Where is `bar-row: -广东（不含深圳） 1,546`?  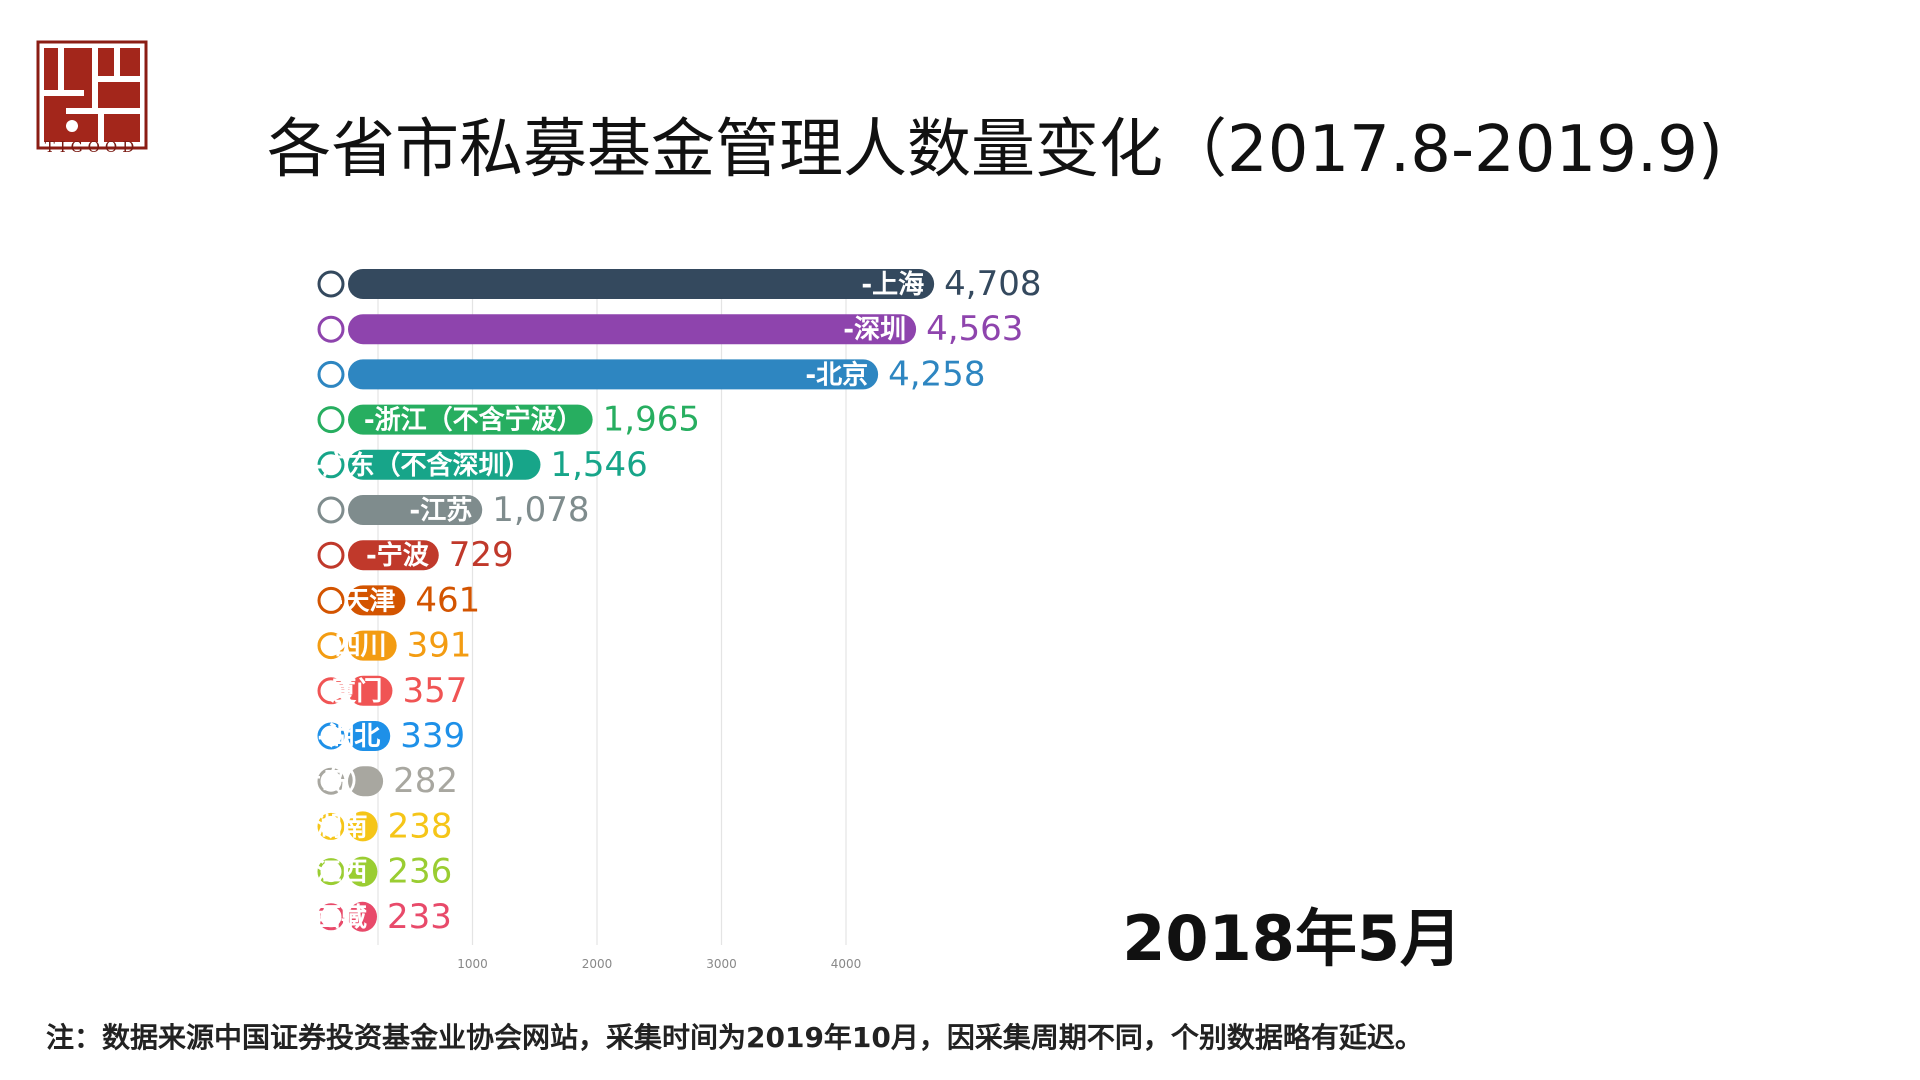 bar-row: -广东（不含深圳） 1,546 is located at coordinates (480, 465).